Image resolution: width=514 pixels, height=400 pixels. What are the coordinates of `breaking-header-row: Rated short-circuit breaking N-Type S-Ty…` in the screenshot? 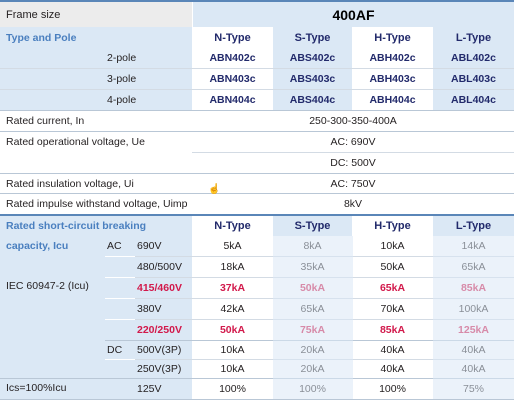 It's located at (257, 226).